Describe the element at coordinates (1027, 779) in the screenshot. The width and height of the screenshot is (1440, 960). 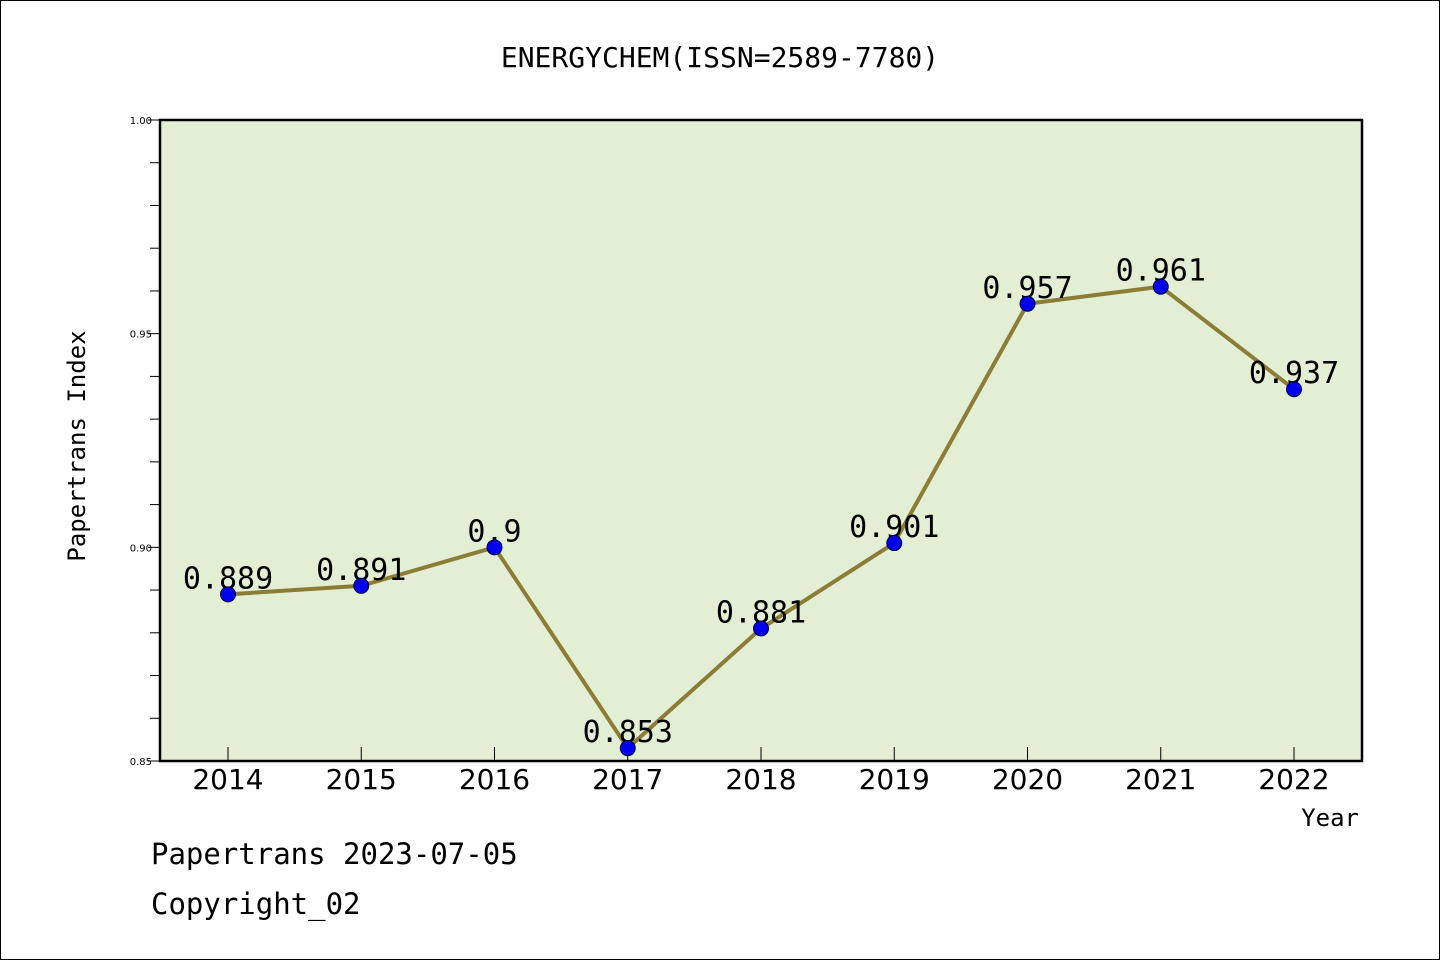
I see `x-tick-label: 2020` at that location.